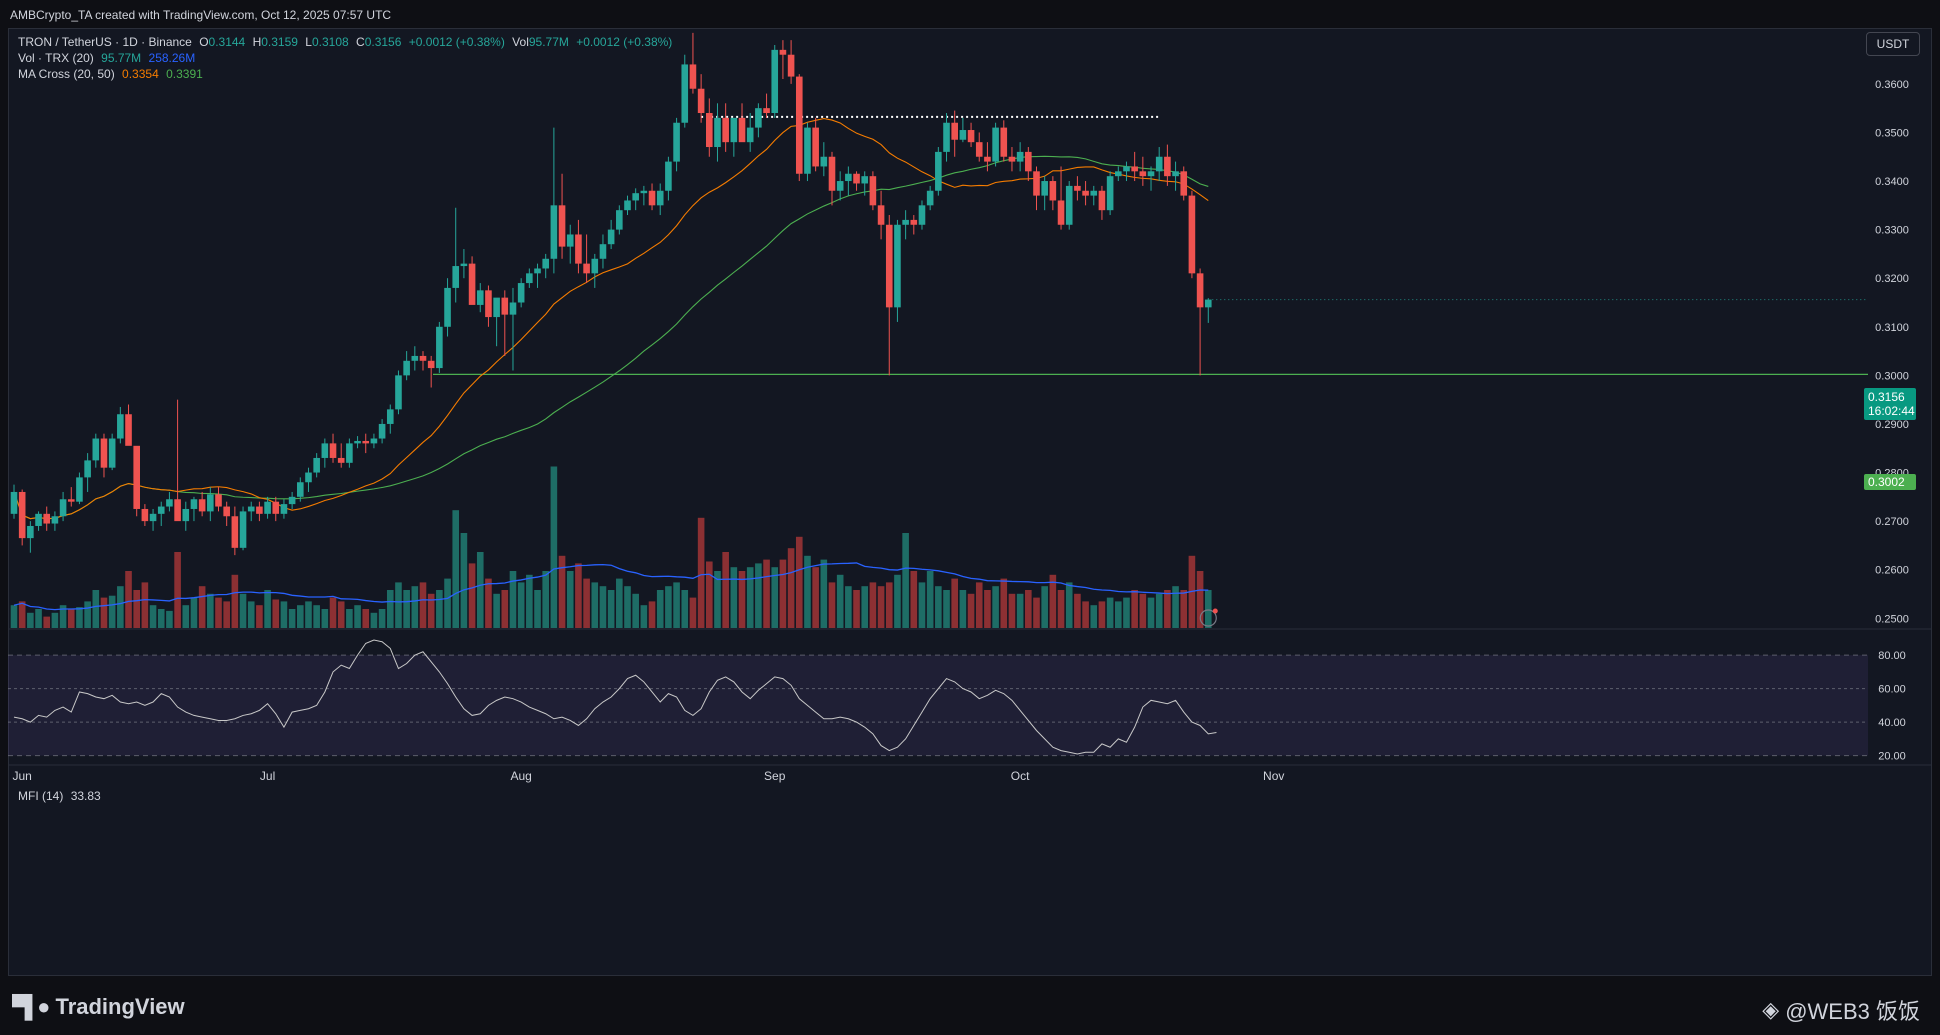 Image resolution: width=1940 pixels, height=1035 pixels. I want to click on mfi-value: 33.83, so click(85, 796).